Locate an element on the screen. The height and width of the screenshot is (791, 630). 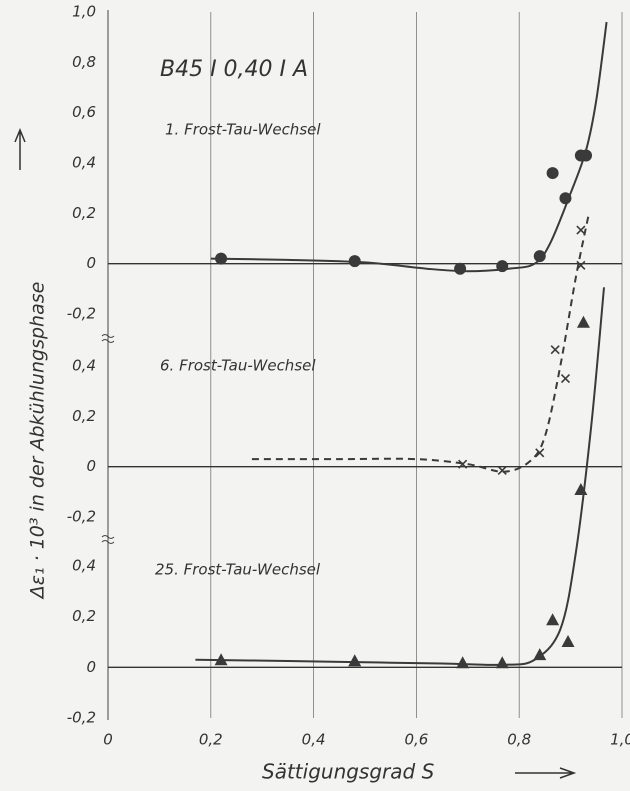
panel-label: 6. Frost-Tau-Wechsel is located at coordinates (238, 366).